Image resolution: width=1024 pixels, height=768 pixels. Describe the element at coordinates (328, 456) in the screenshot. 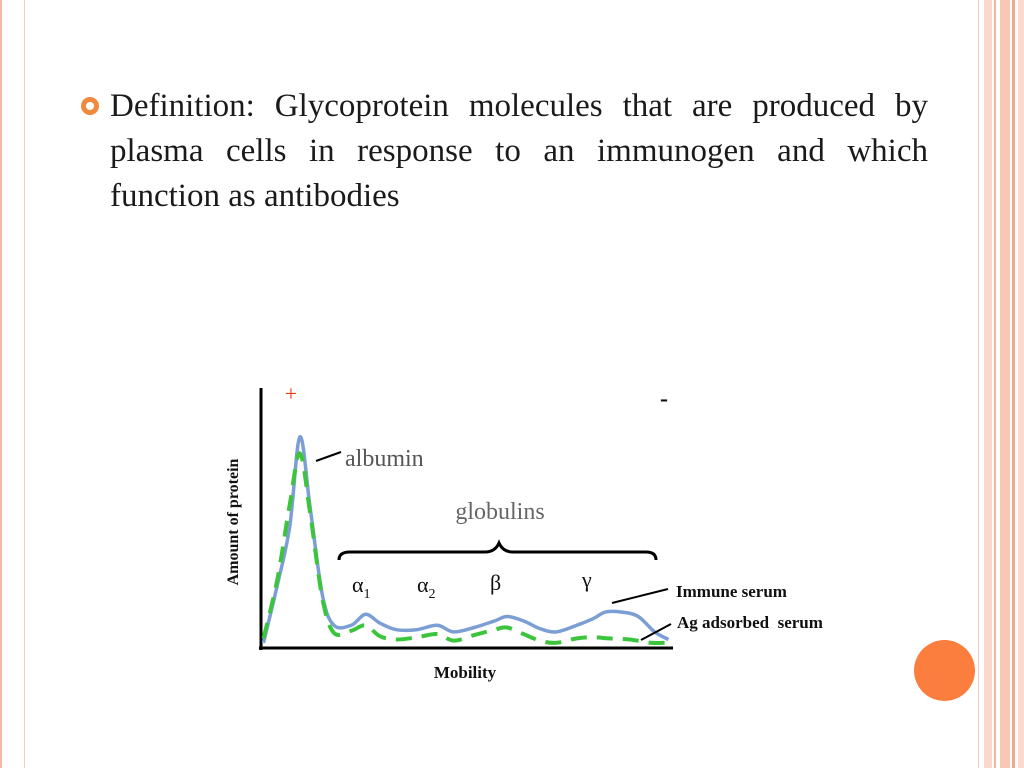

I see `albumin-pointer` at that location.